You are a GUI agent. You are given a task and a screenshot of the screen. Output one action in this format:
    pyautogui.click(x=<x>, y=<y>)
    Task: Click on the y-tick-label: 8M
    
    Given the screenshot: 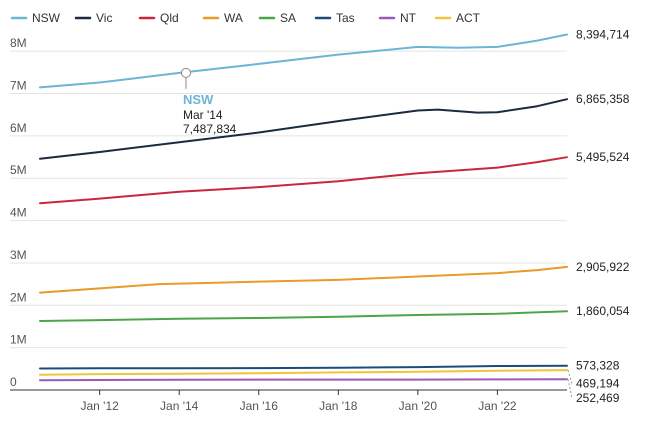 What is the action you would take?
    pyautogui.click(x=18, y=43)
    